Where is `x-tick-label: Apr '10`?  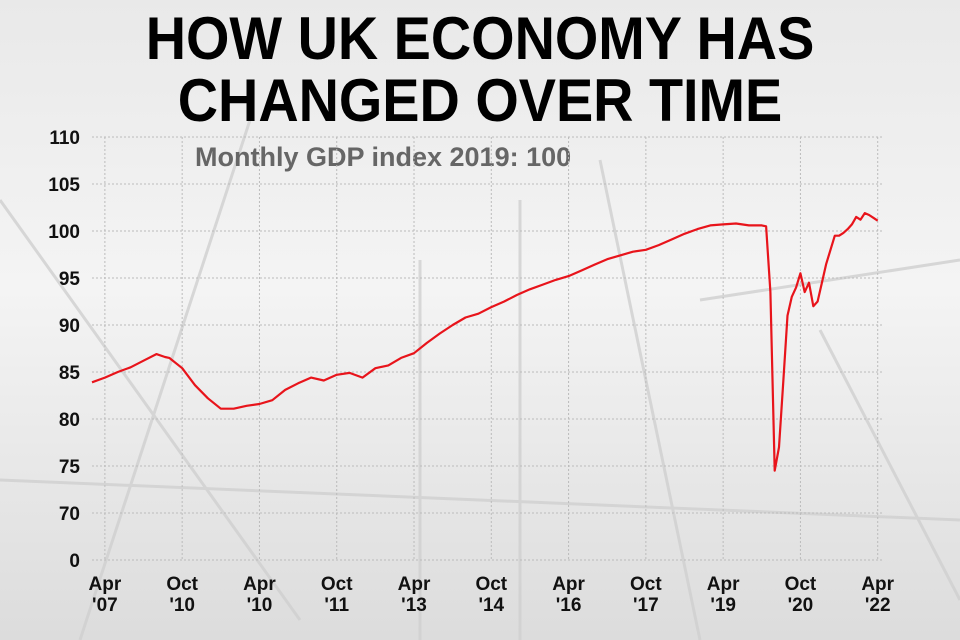
x-tick-label: Apr '10 is located at coordinates (259, 595).